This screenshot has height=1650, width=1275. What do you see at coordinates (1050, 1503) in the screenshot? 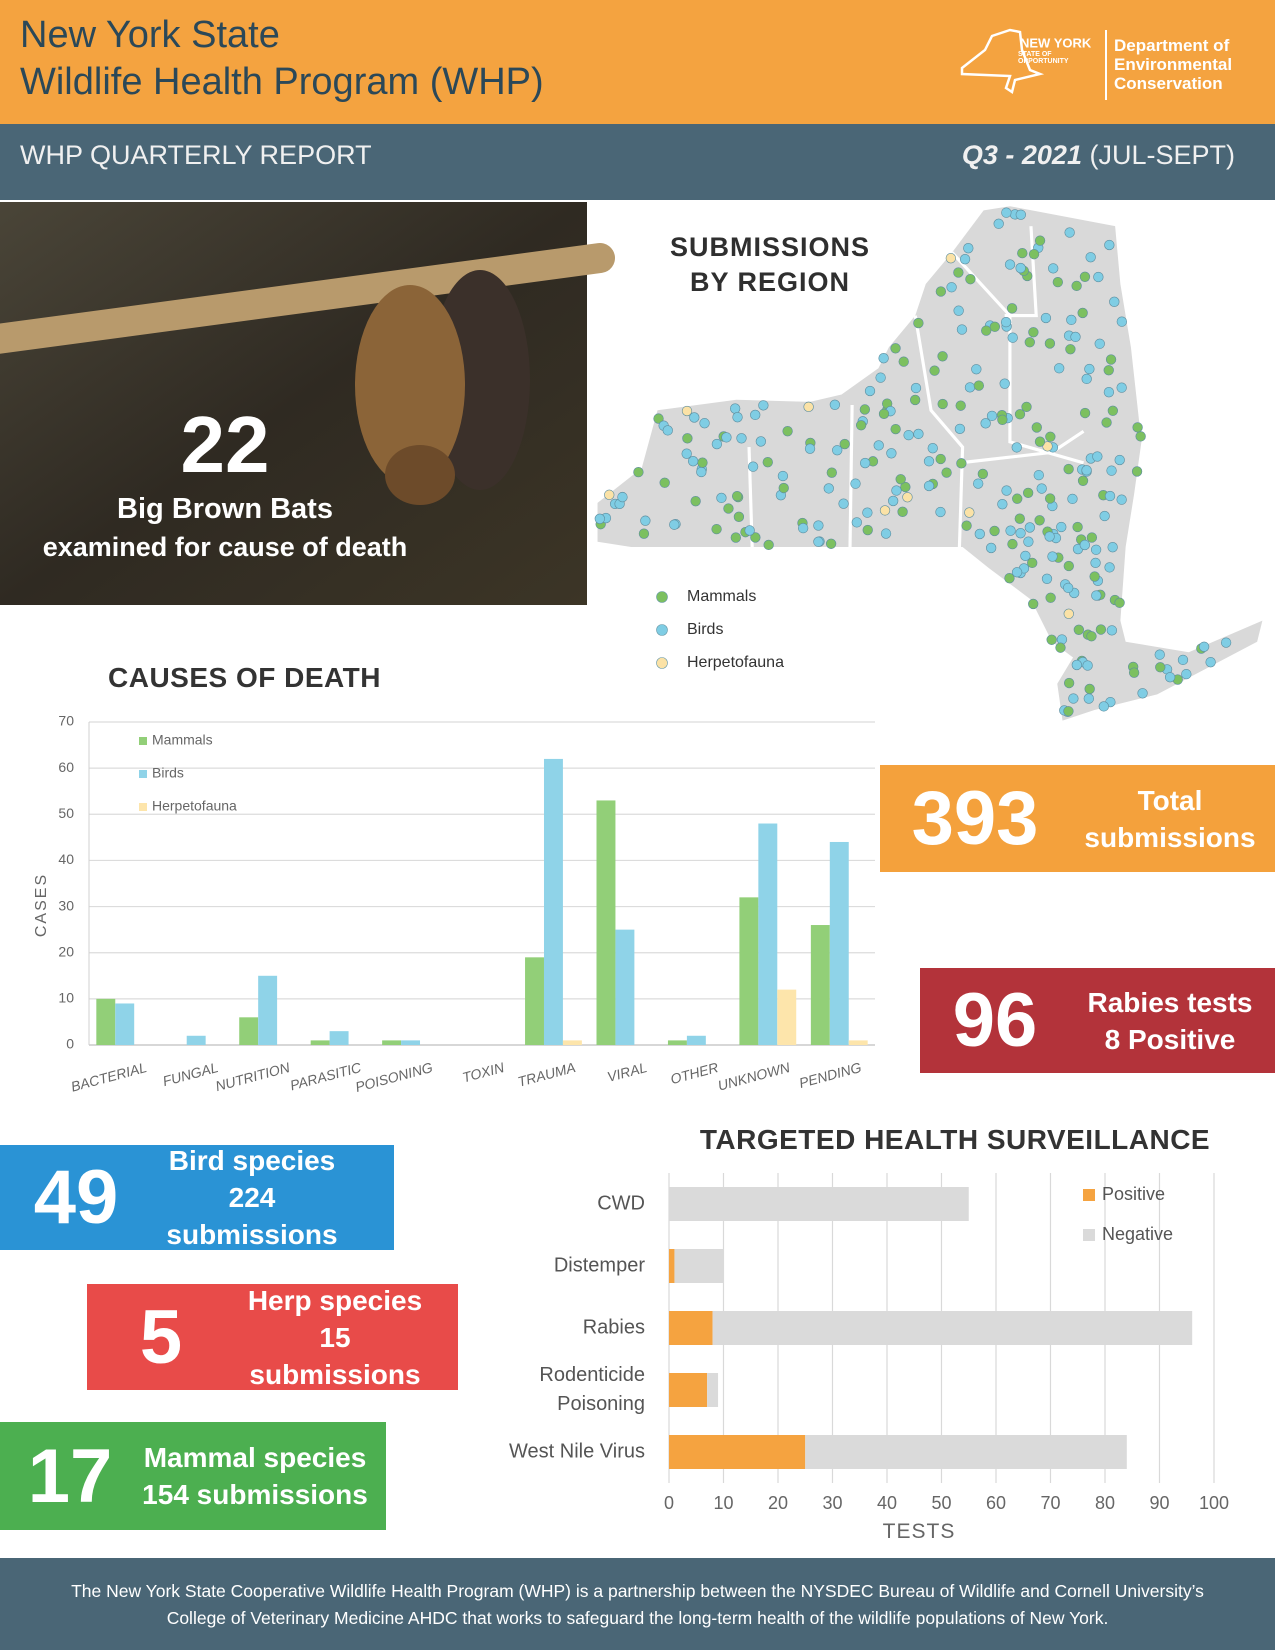
I see `x-tick-label: 70` at bounding box center [1050, 1503].